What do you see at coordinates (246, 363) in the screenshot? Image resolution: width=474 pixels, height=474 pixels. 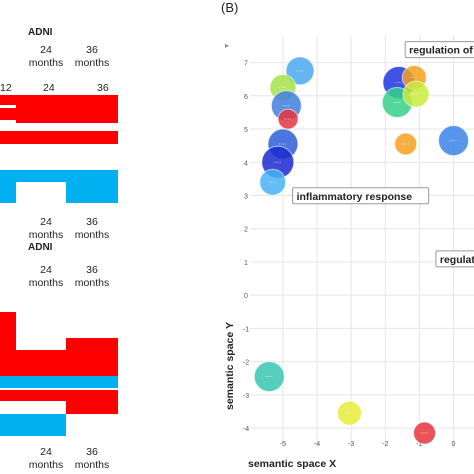 I see `y-tick-label: -2` at bounding box center [246, 363].